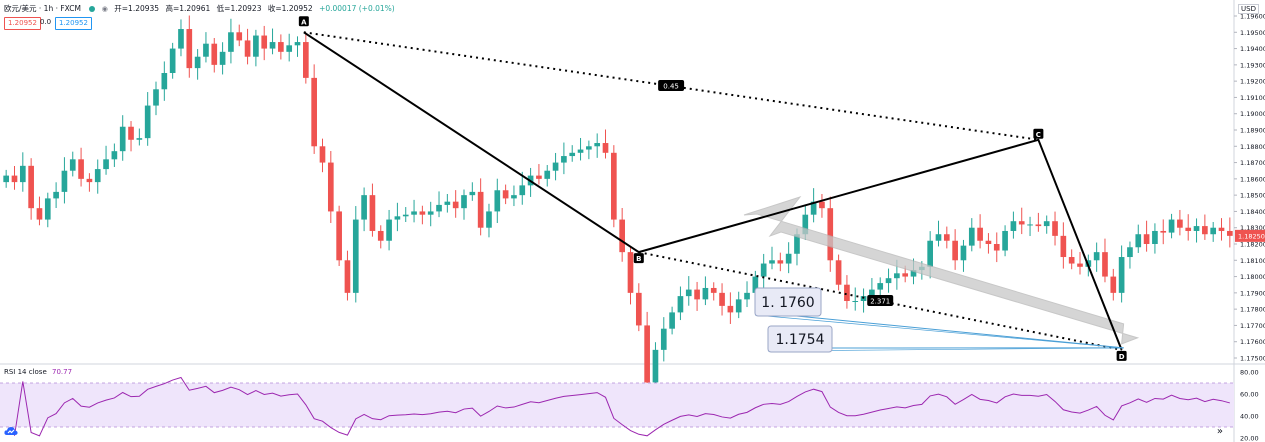 The height and width of the screenshot is (442, 1265). What do you see at coordinates (1252, 98) in the screenshot?
I see `price-tick-label: 1.19100` at bounding box center [1252, 98].